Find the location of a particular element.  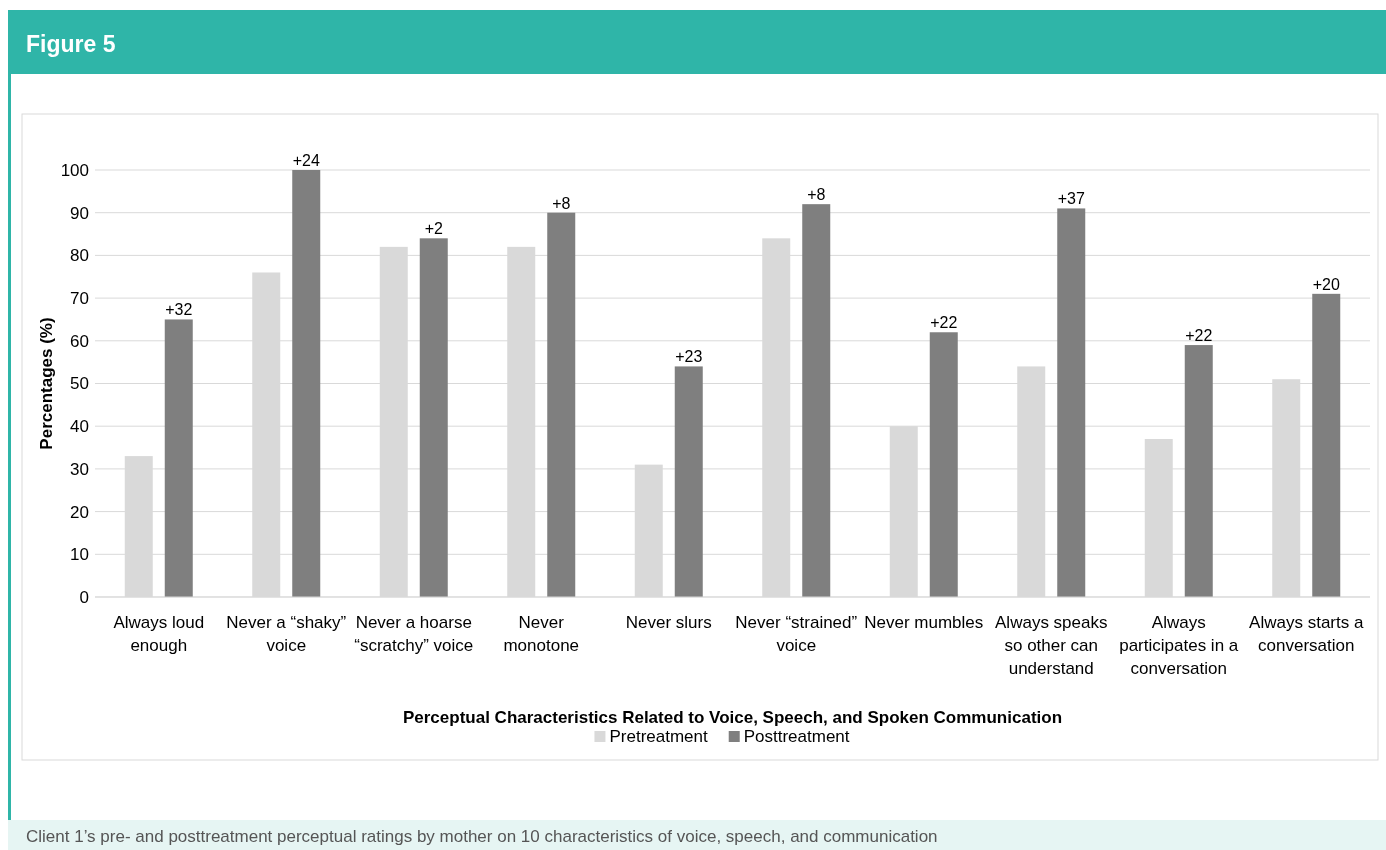

y-tick-label: 0 is located at coordinates (84, 597).